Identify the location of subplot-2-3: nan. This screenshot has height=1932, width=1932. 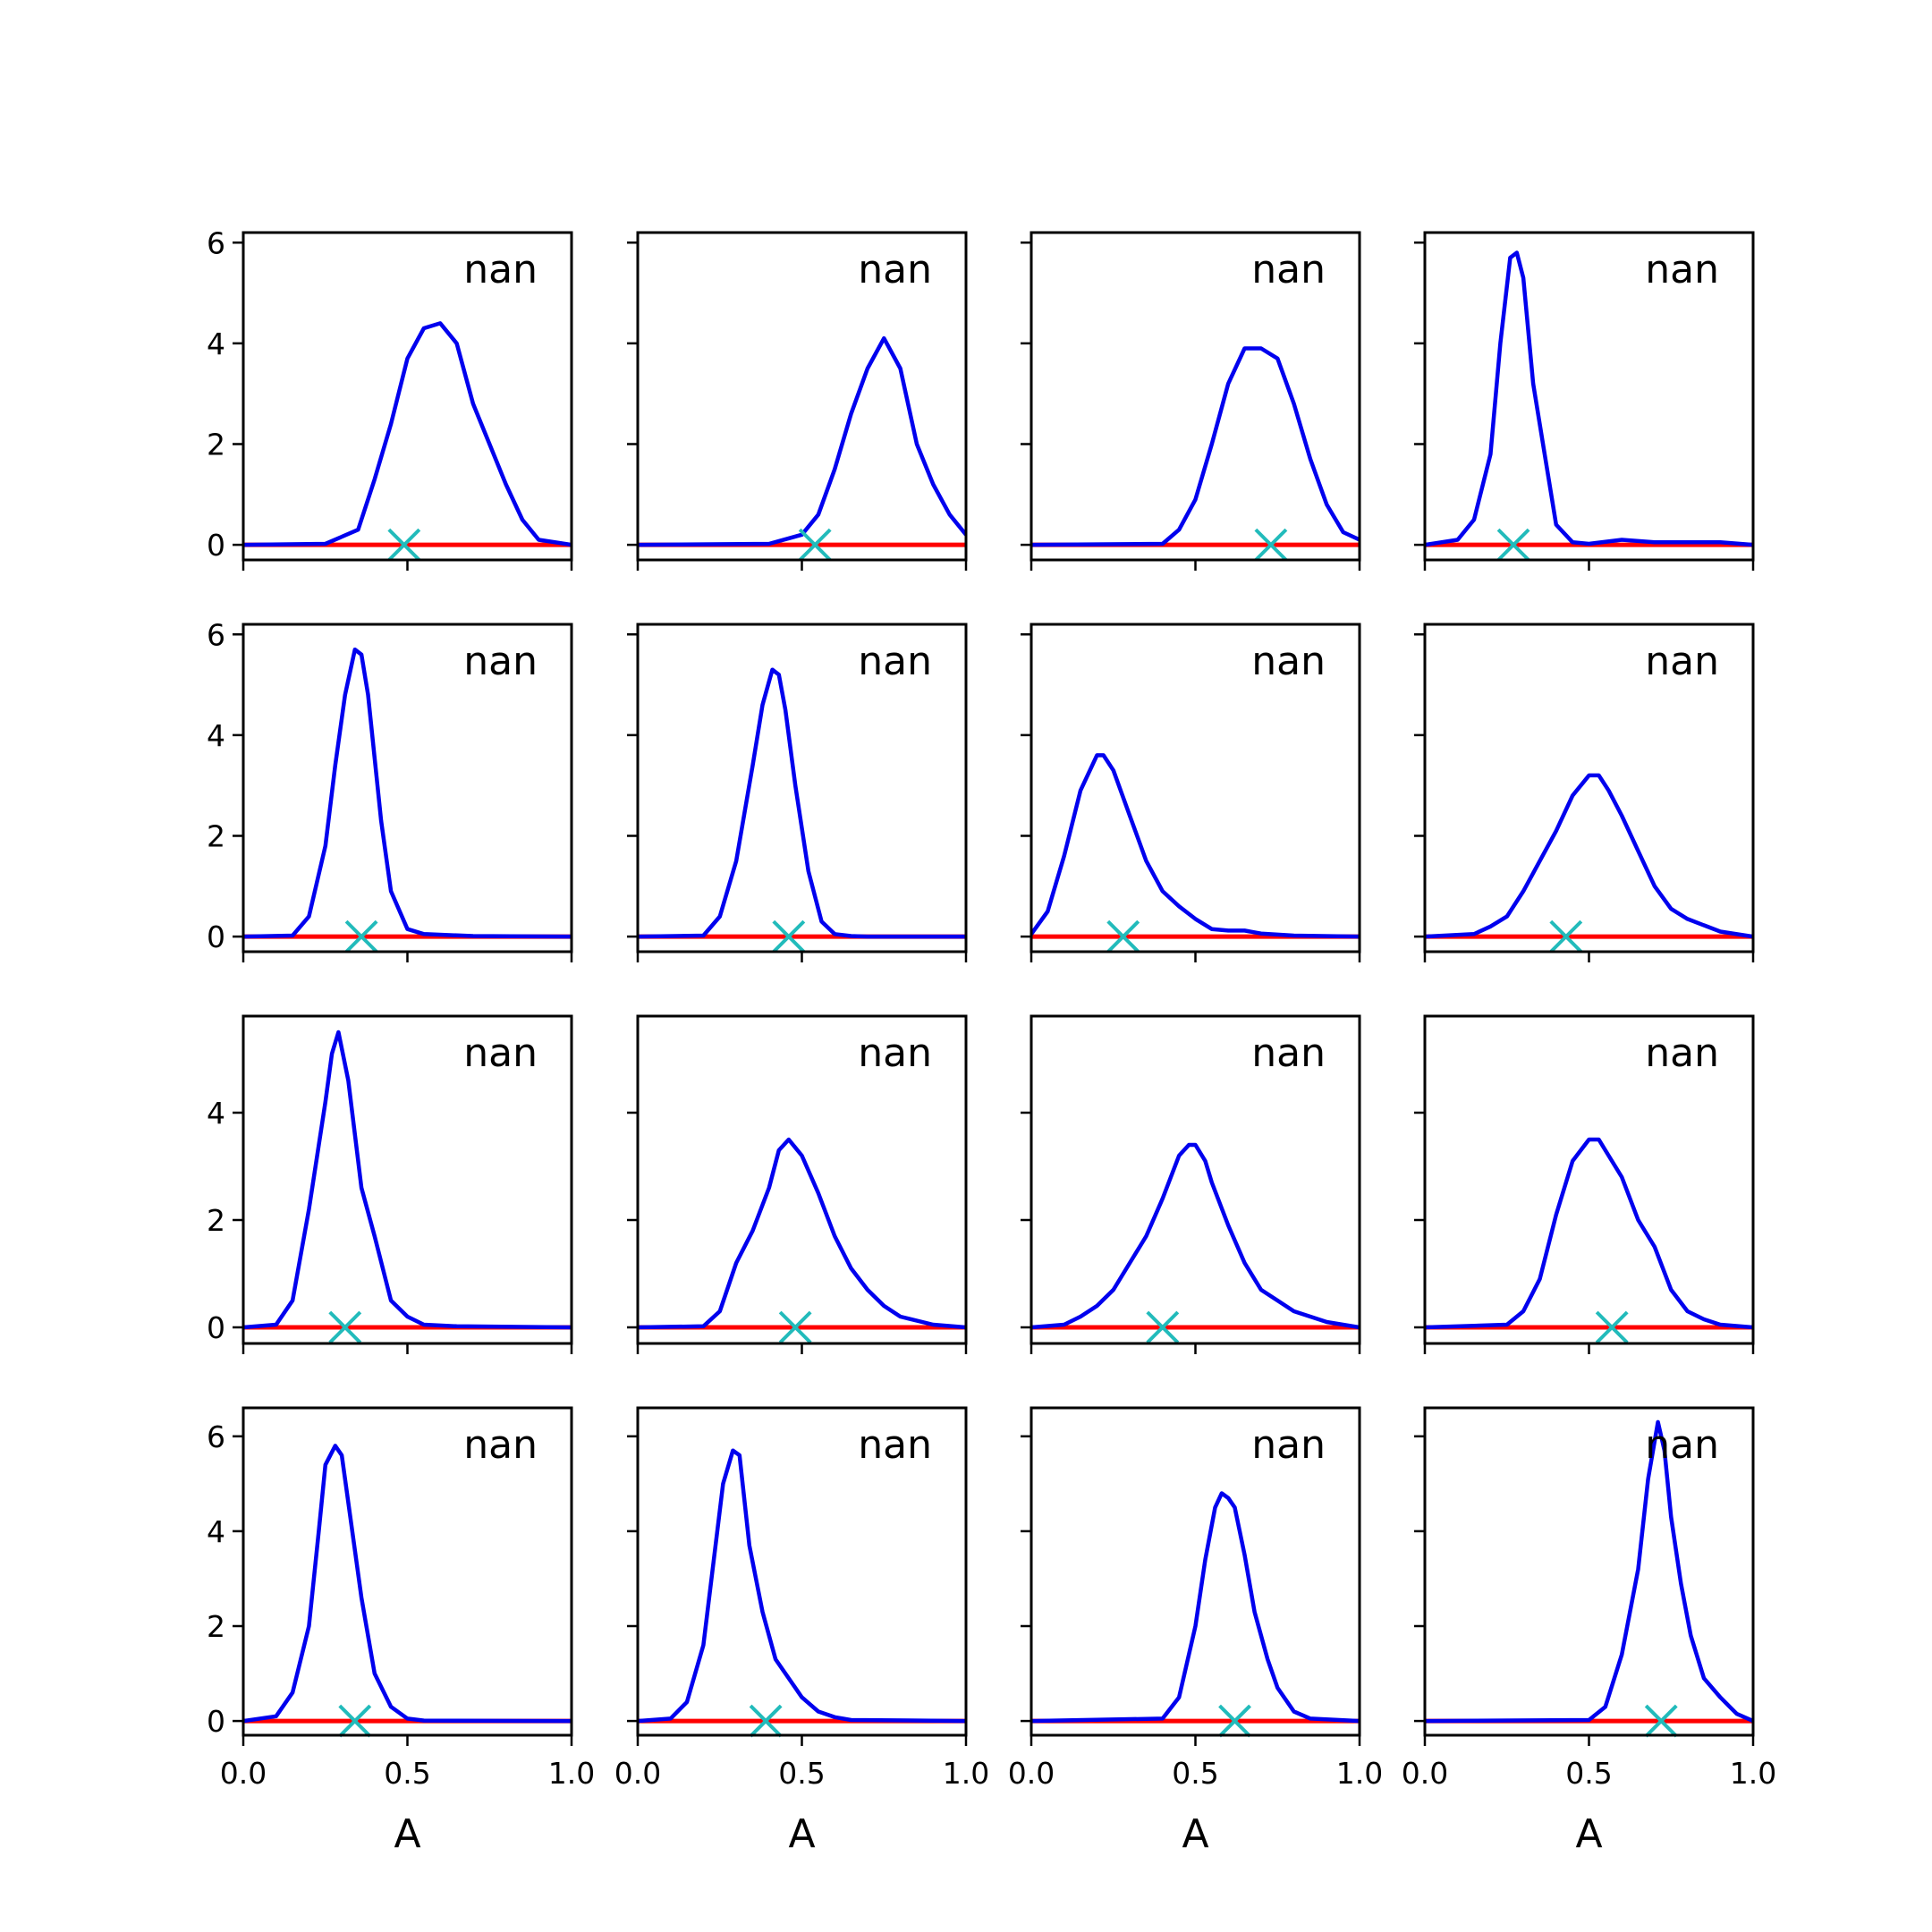
(1191, 792).